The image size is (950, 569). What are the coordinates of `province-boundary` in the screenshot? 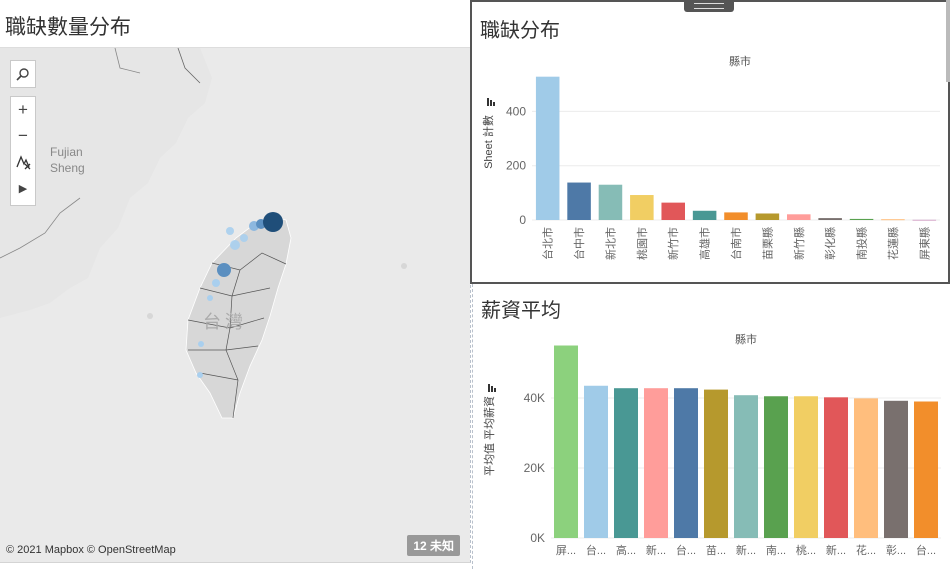 It's located at (70, 153).